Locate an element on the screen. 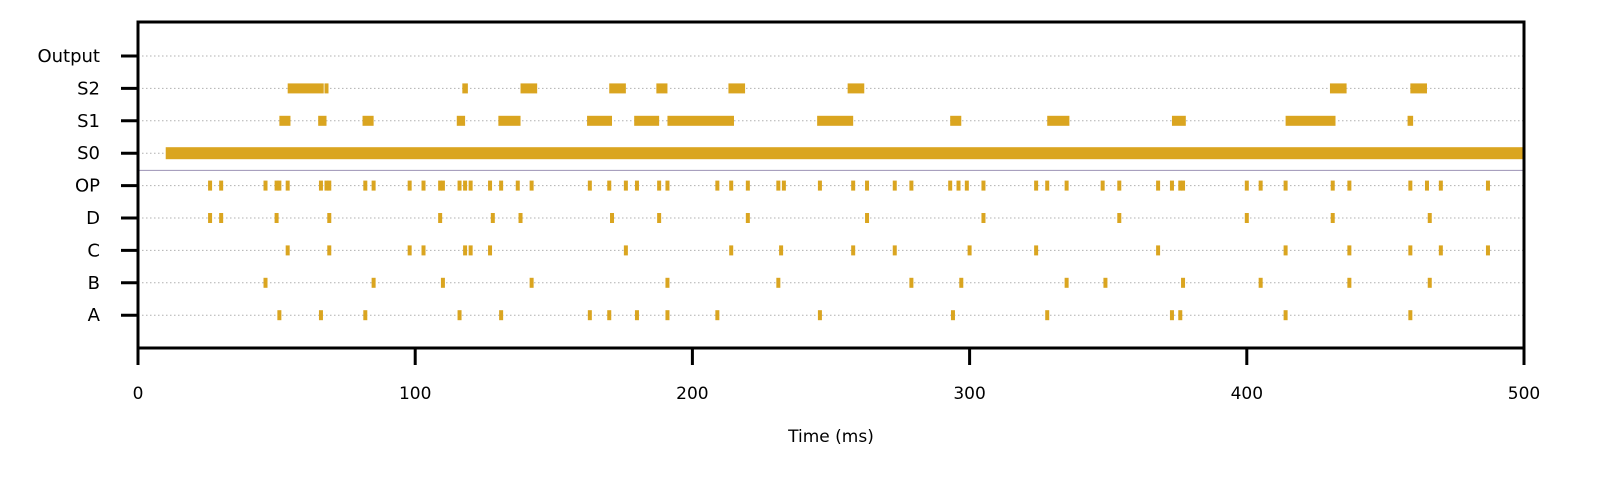  ytick-label-output: Output is located at coordinates (68, 56).